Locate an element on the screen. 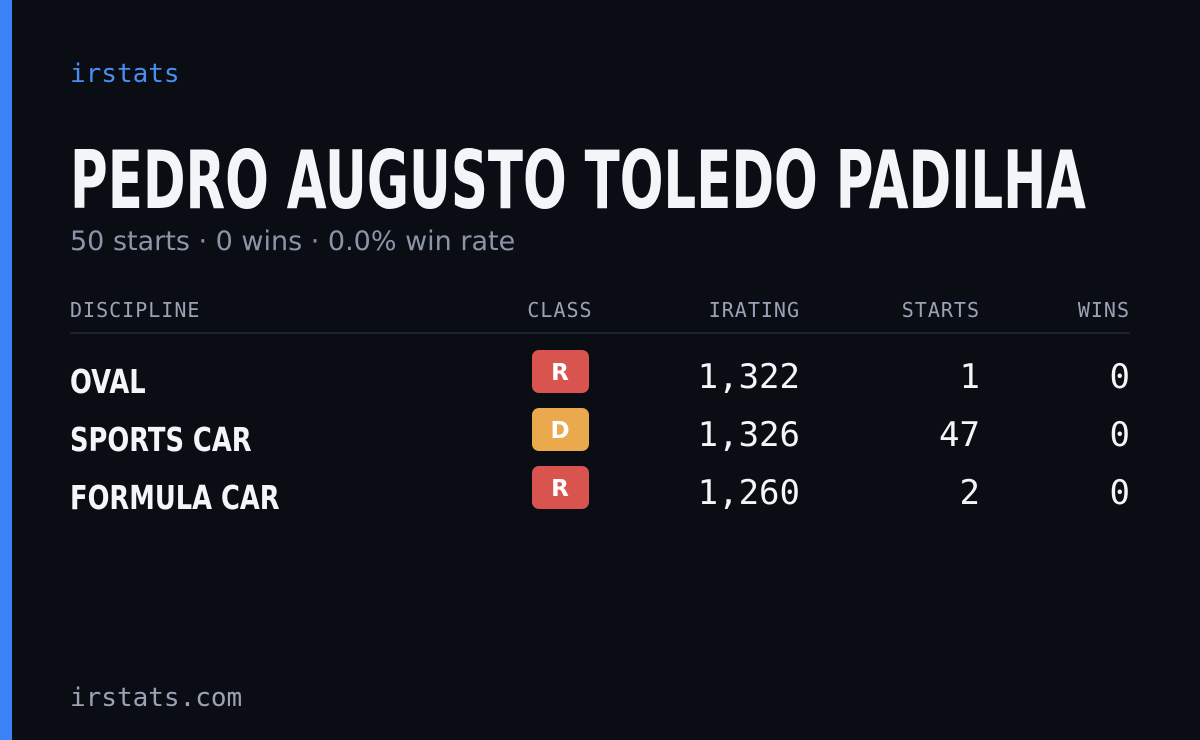  accent-bar is located at coordinates (6, 370).